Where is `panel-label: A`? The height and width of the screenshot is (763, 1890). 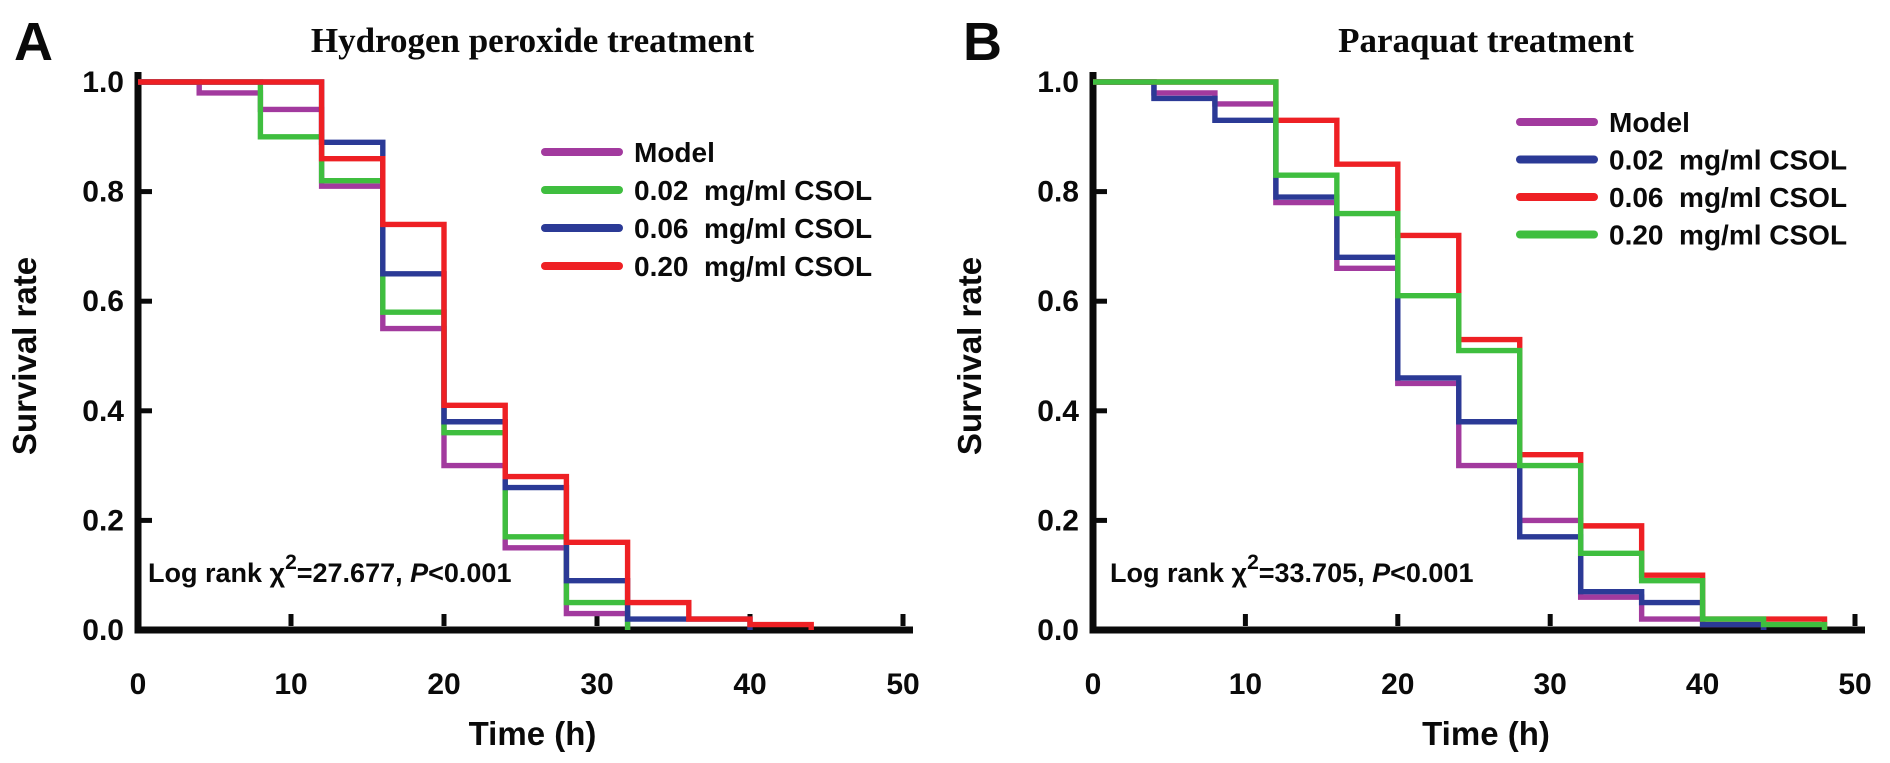
panel-label: A is located at coordinates (33, 42).